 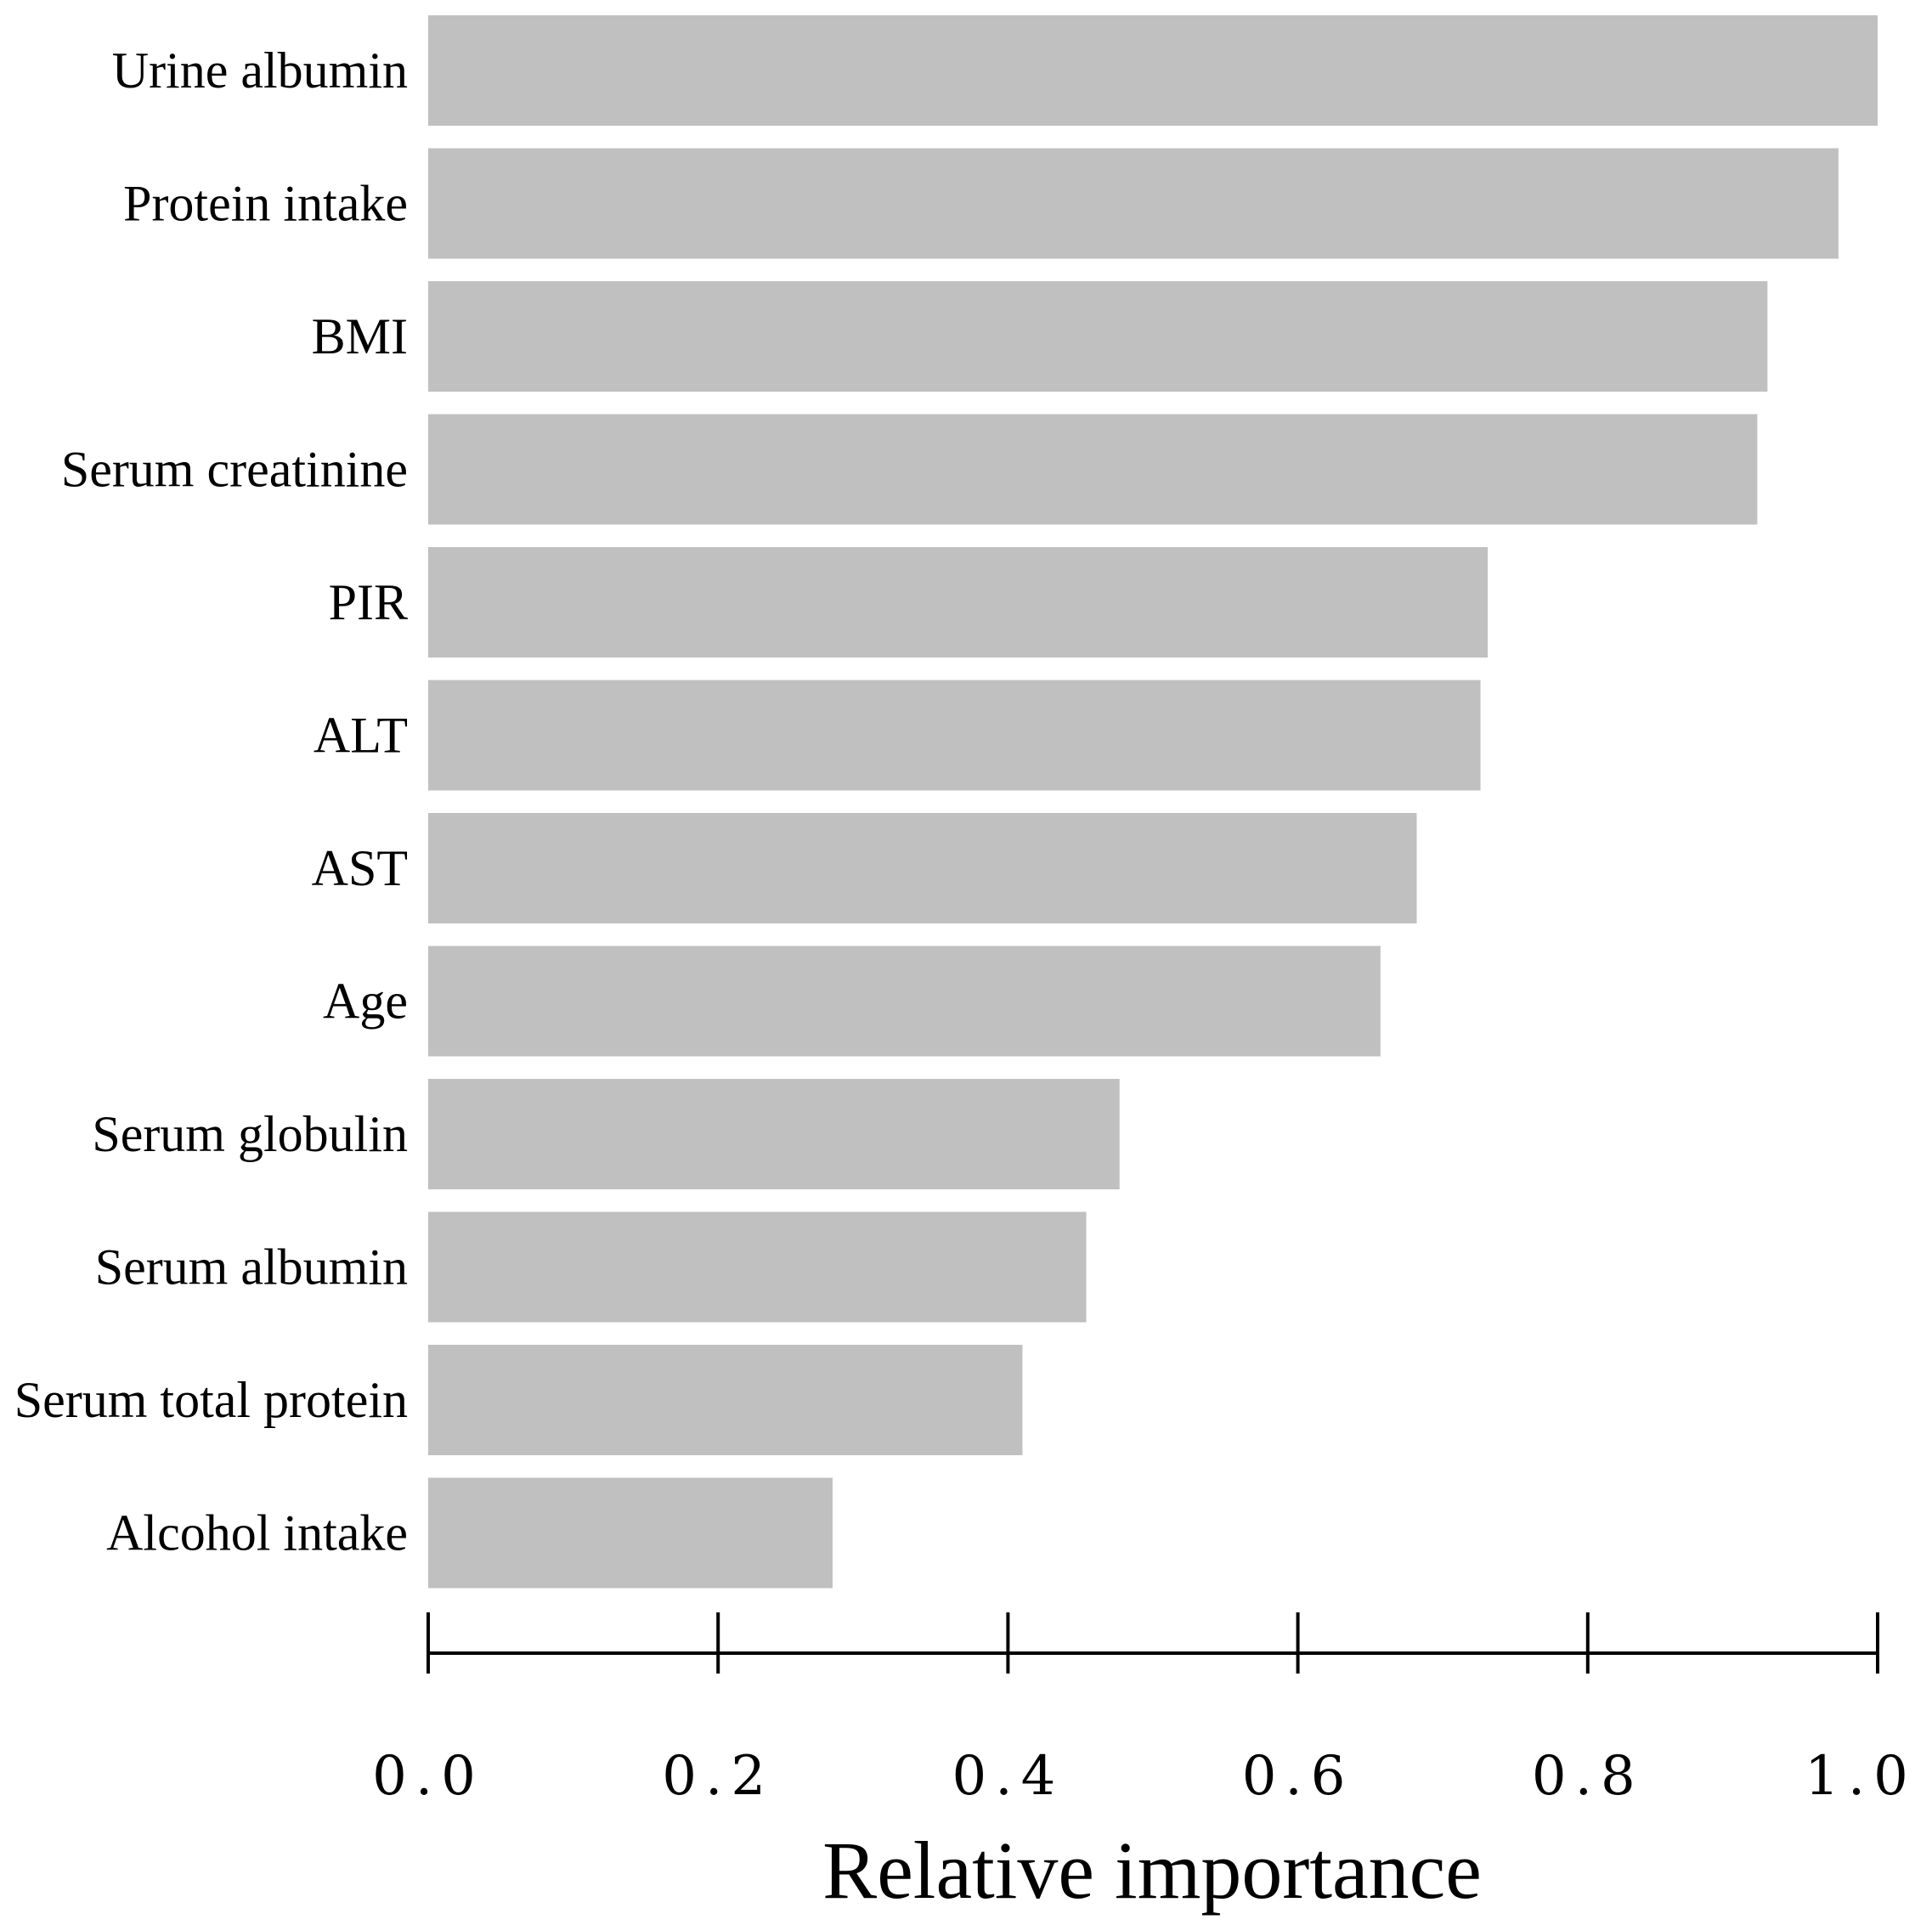 What do you see at coordinates (260, 70) in the screenshot?
I see `category-label: Urine albumin` at bounding box center [260, 70].